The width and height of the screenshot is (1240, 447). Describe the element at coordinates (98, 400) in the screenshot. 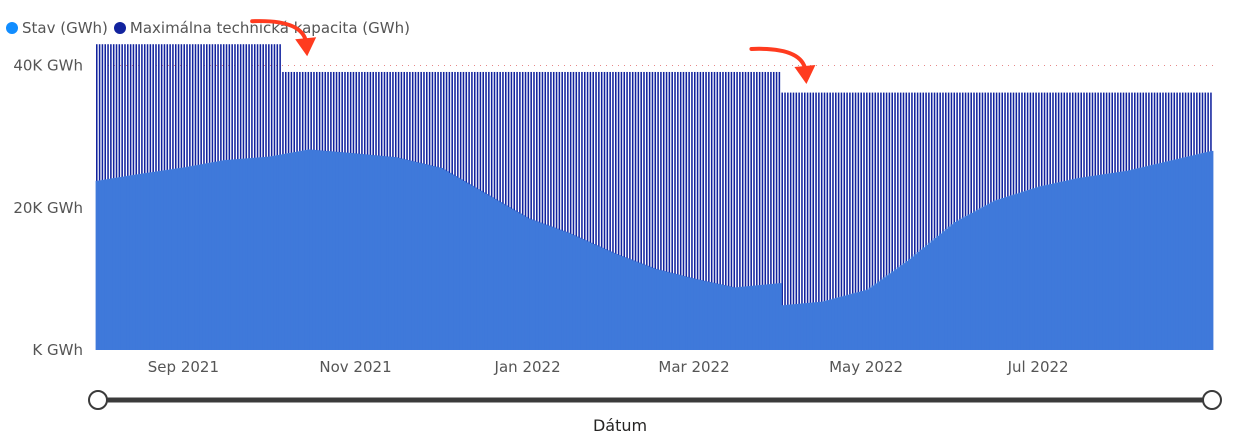

I see `slider-handle-start` at that location.